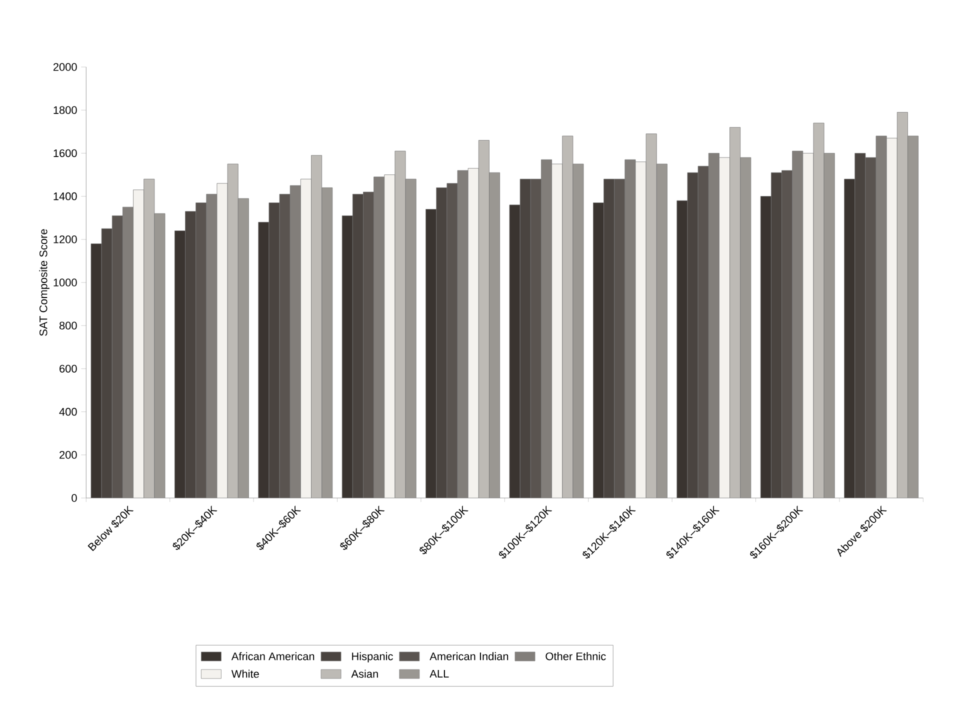 The height and width of the screenshot is (721, 980). I want to click on y-tick-label: 1400, so click(65, 196).